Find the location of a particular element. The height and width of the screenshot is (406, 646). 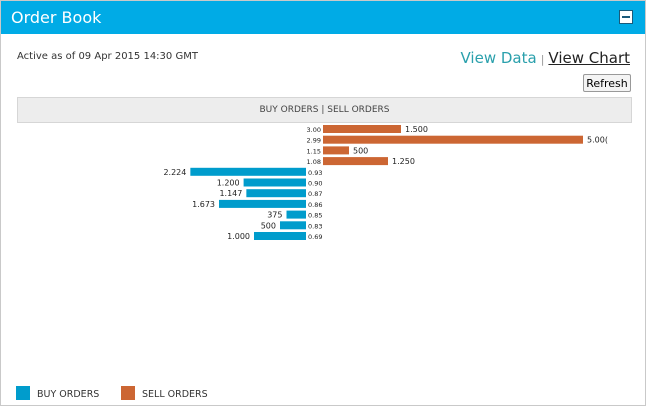

sell-price-label: 3.00 is located at coordinates (314, 130).